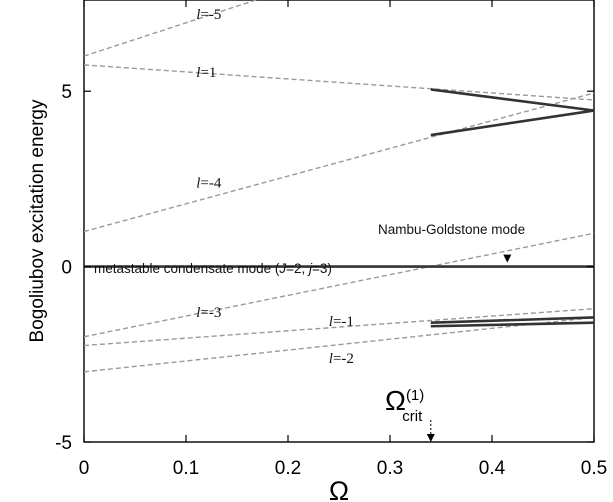 Image resolution: width=613 pixels, height=502 pixels. What do you see at coordinates (341, 359) in the screenshot?
I see `branch-label: l=-2` at bounding box center [341, 359].